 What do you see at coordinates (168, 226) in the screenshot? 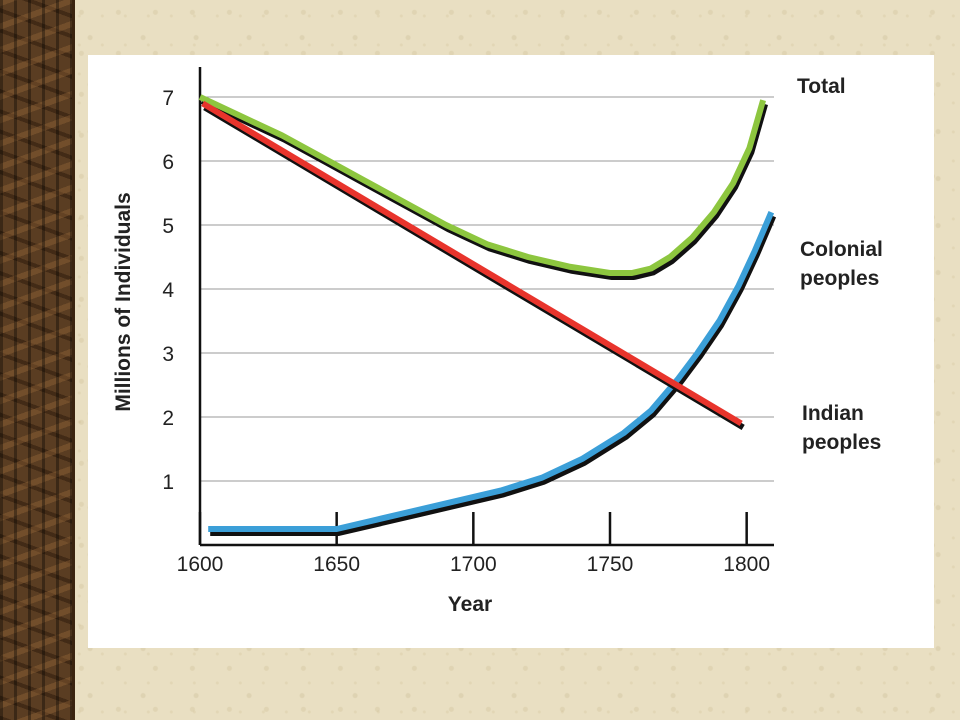
I see `y-tick-label: 5` at bounding box center [168, 226].